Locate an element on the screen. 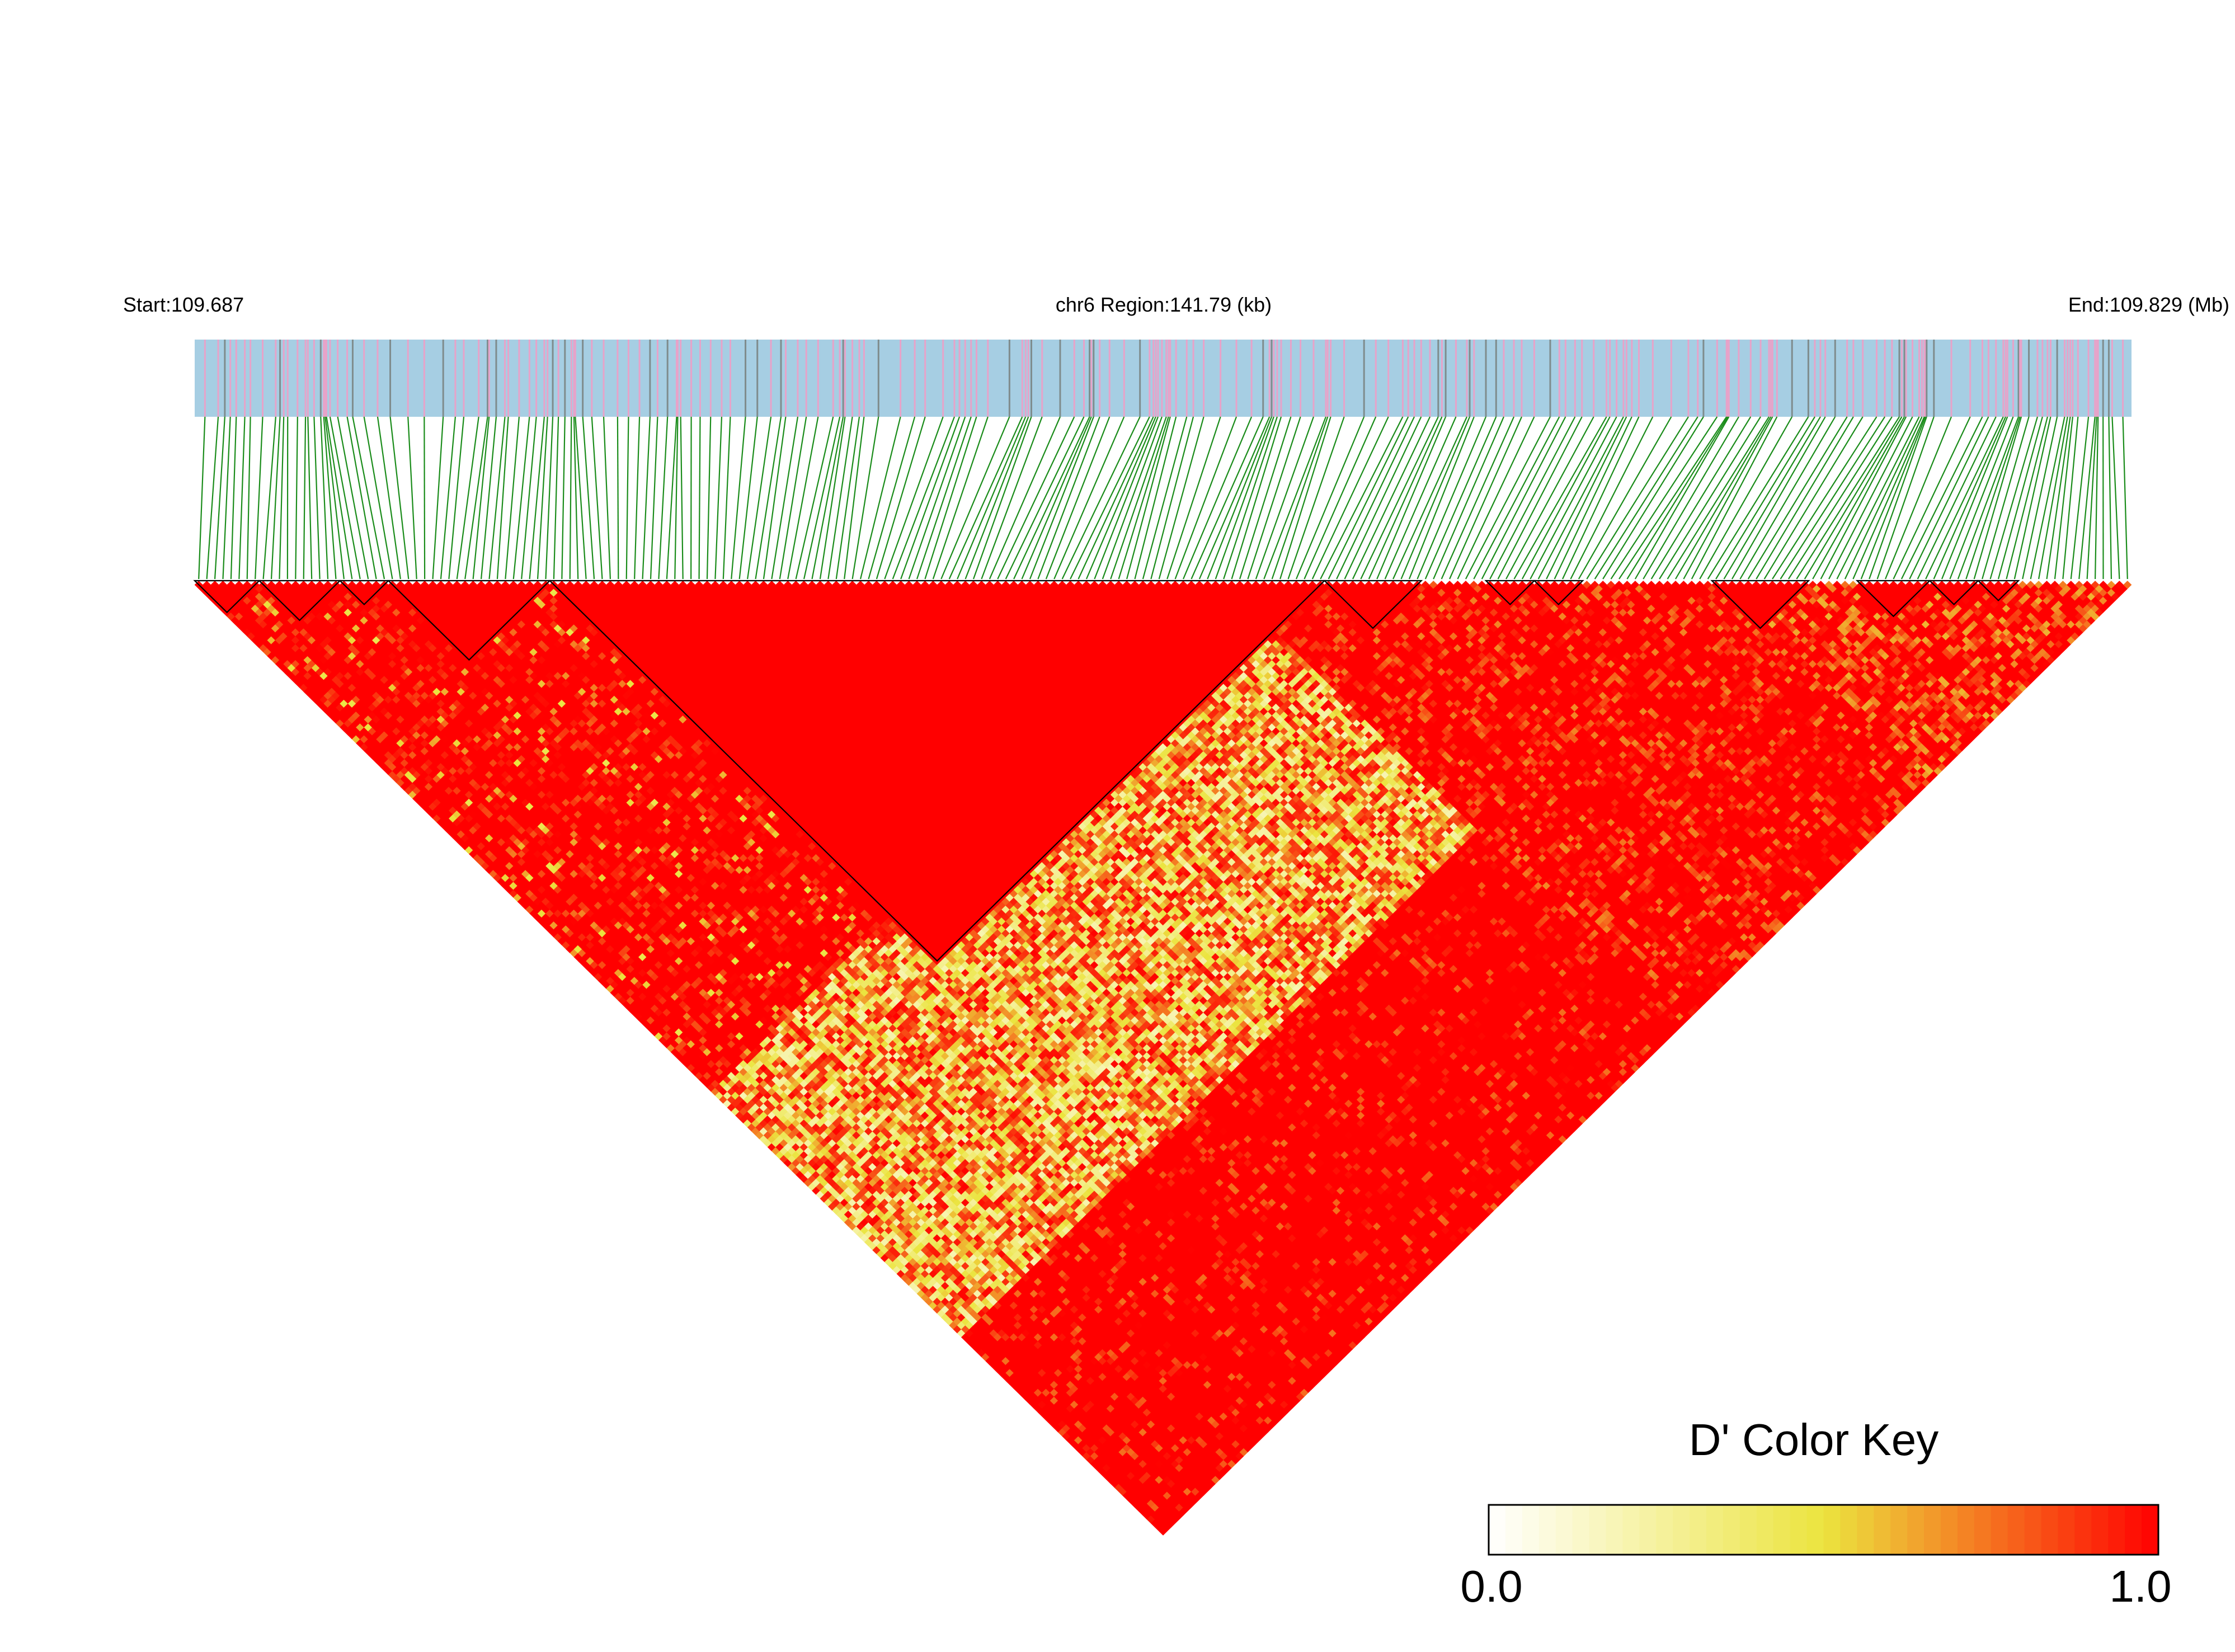  region-end-label: End:109.829 (Mb) is located at coordinates (2148, 304).